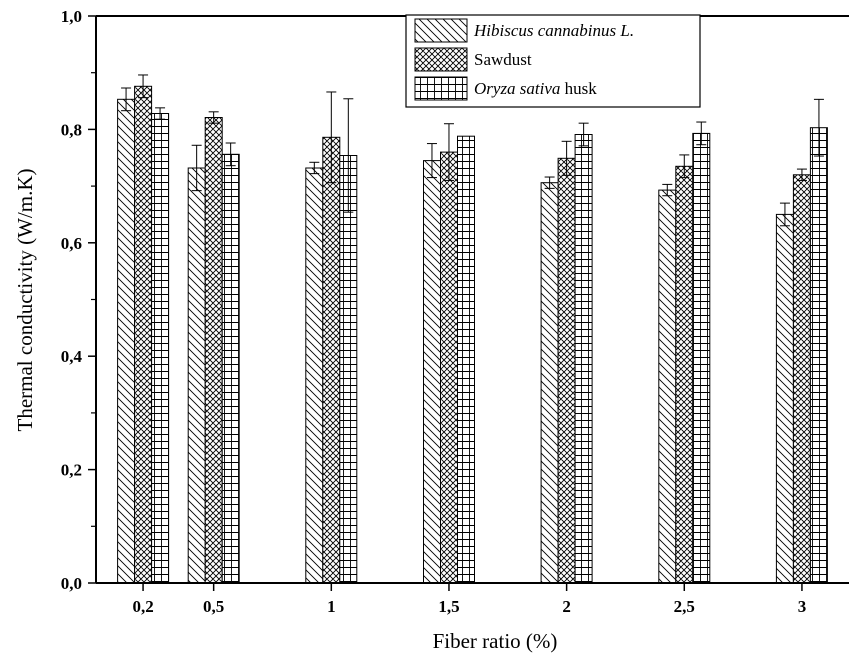 This screenshot has width=849, height=661. What do you see at coordinates (213, 606) in the screenshot?
I see `x-tick-label: 0,5` at bounding box center [213, 606].